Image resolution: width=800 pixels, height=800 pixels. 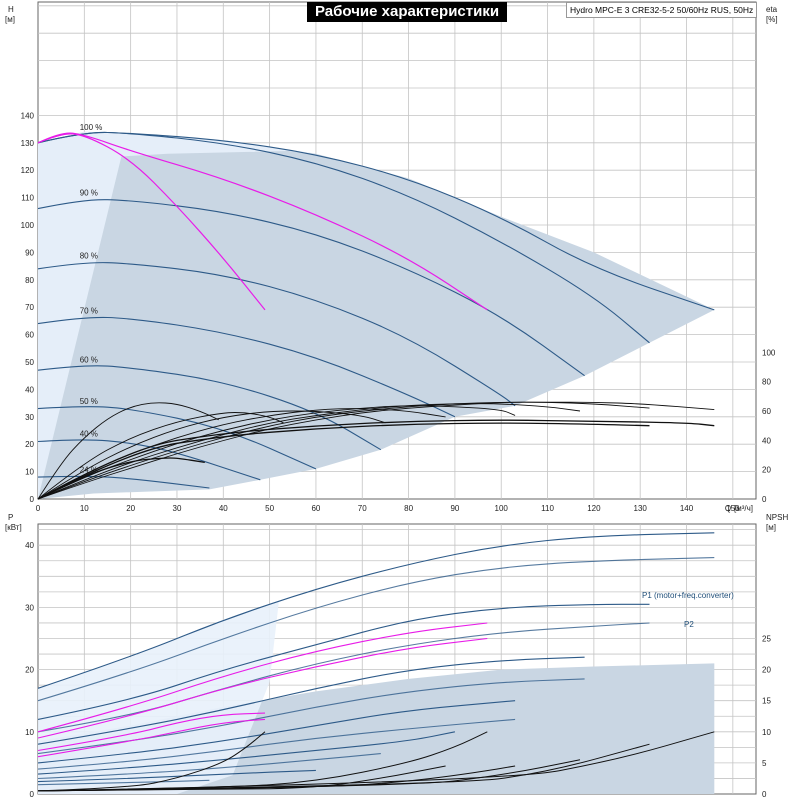 I want to click on flow-tick-label: 60, so click(x=315, y=508).